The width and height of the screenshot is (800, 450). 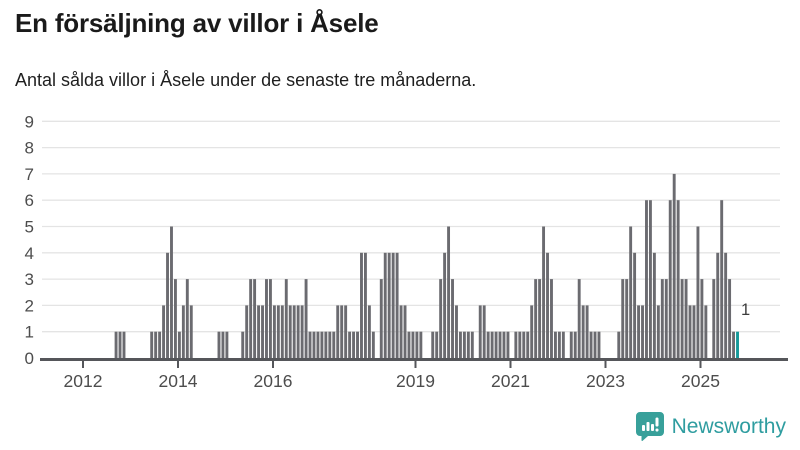 What do you see at coordinates (737, 344) in the screenshot?
I see `bar-highlight` at bounding box center [737, 344].